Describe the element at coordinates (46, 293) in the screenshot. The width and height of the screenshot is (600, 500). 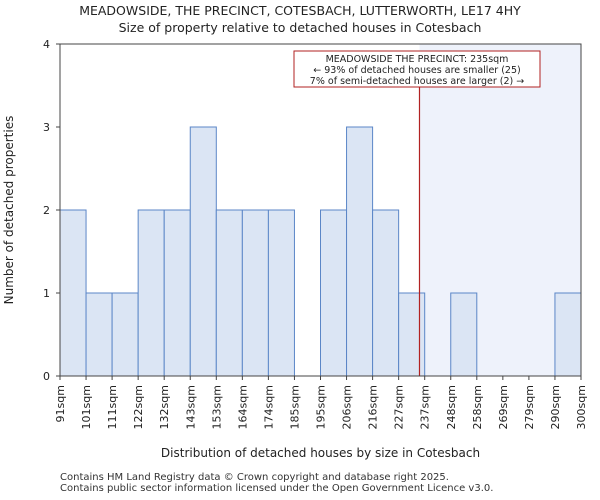
I see `y-tick-label: 1` at that location.